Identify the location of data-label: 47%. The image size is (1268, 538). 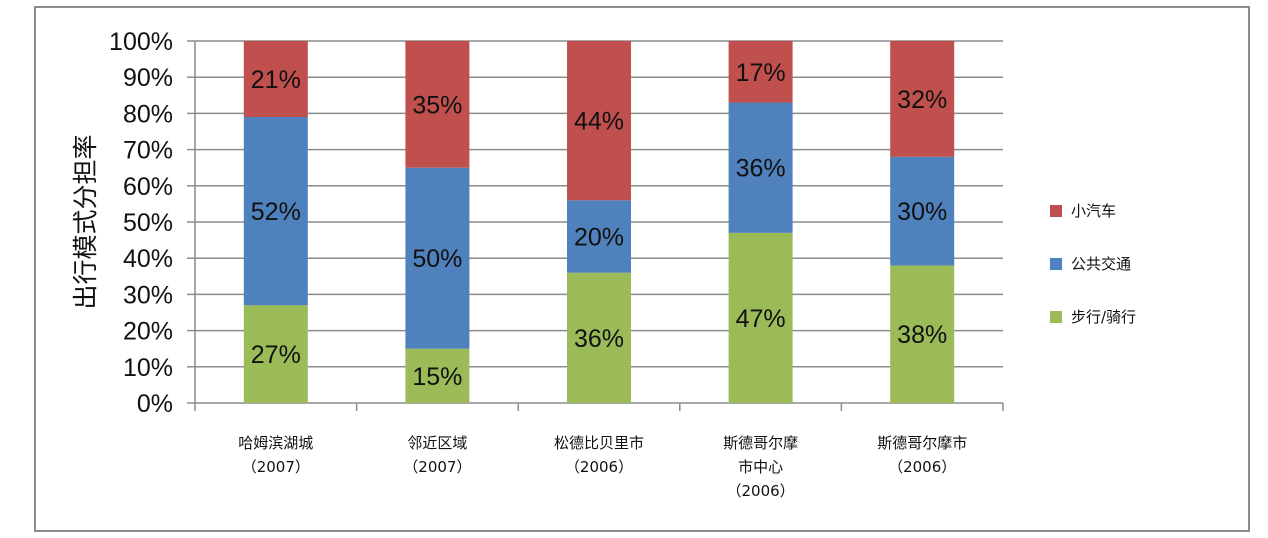
(761, 319).